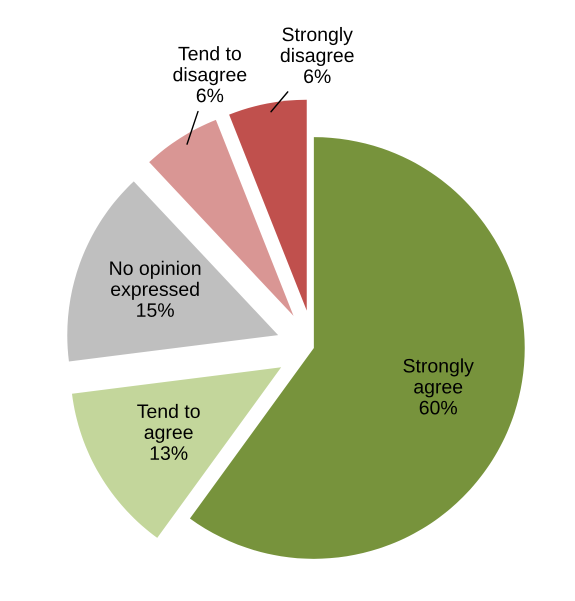 This screenshot has height=601, width=575. Describe the element at coordinates (169, 453) in the screenshot. I see `data-label: 13%` at that location.